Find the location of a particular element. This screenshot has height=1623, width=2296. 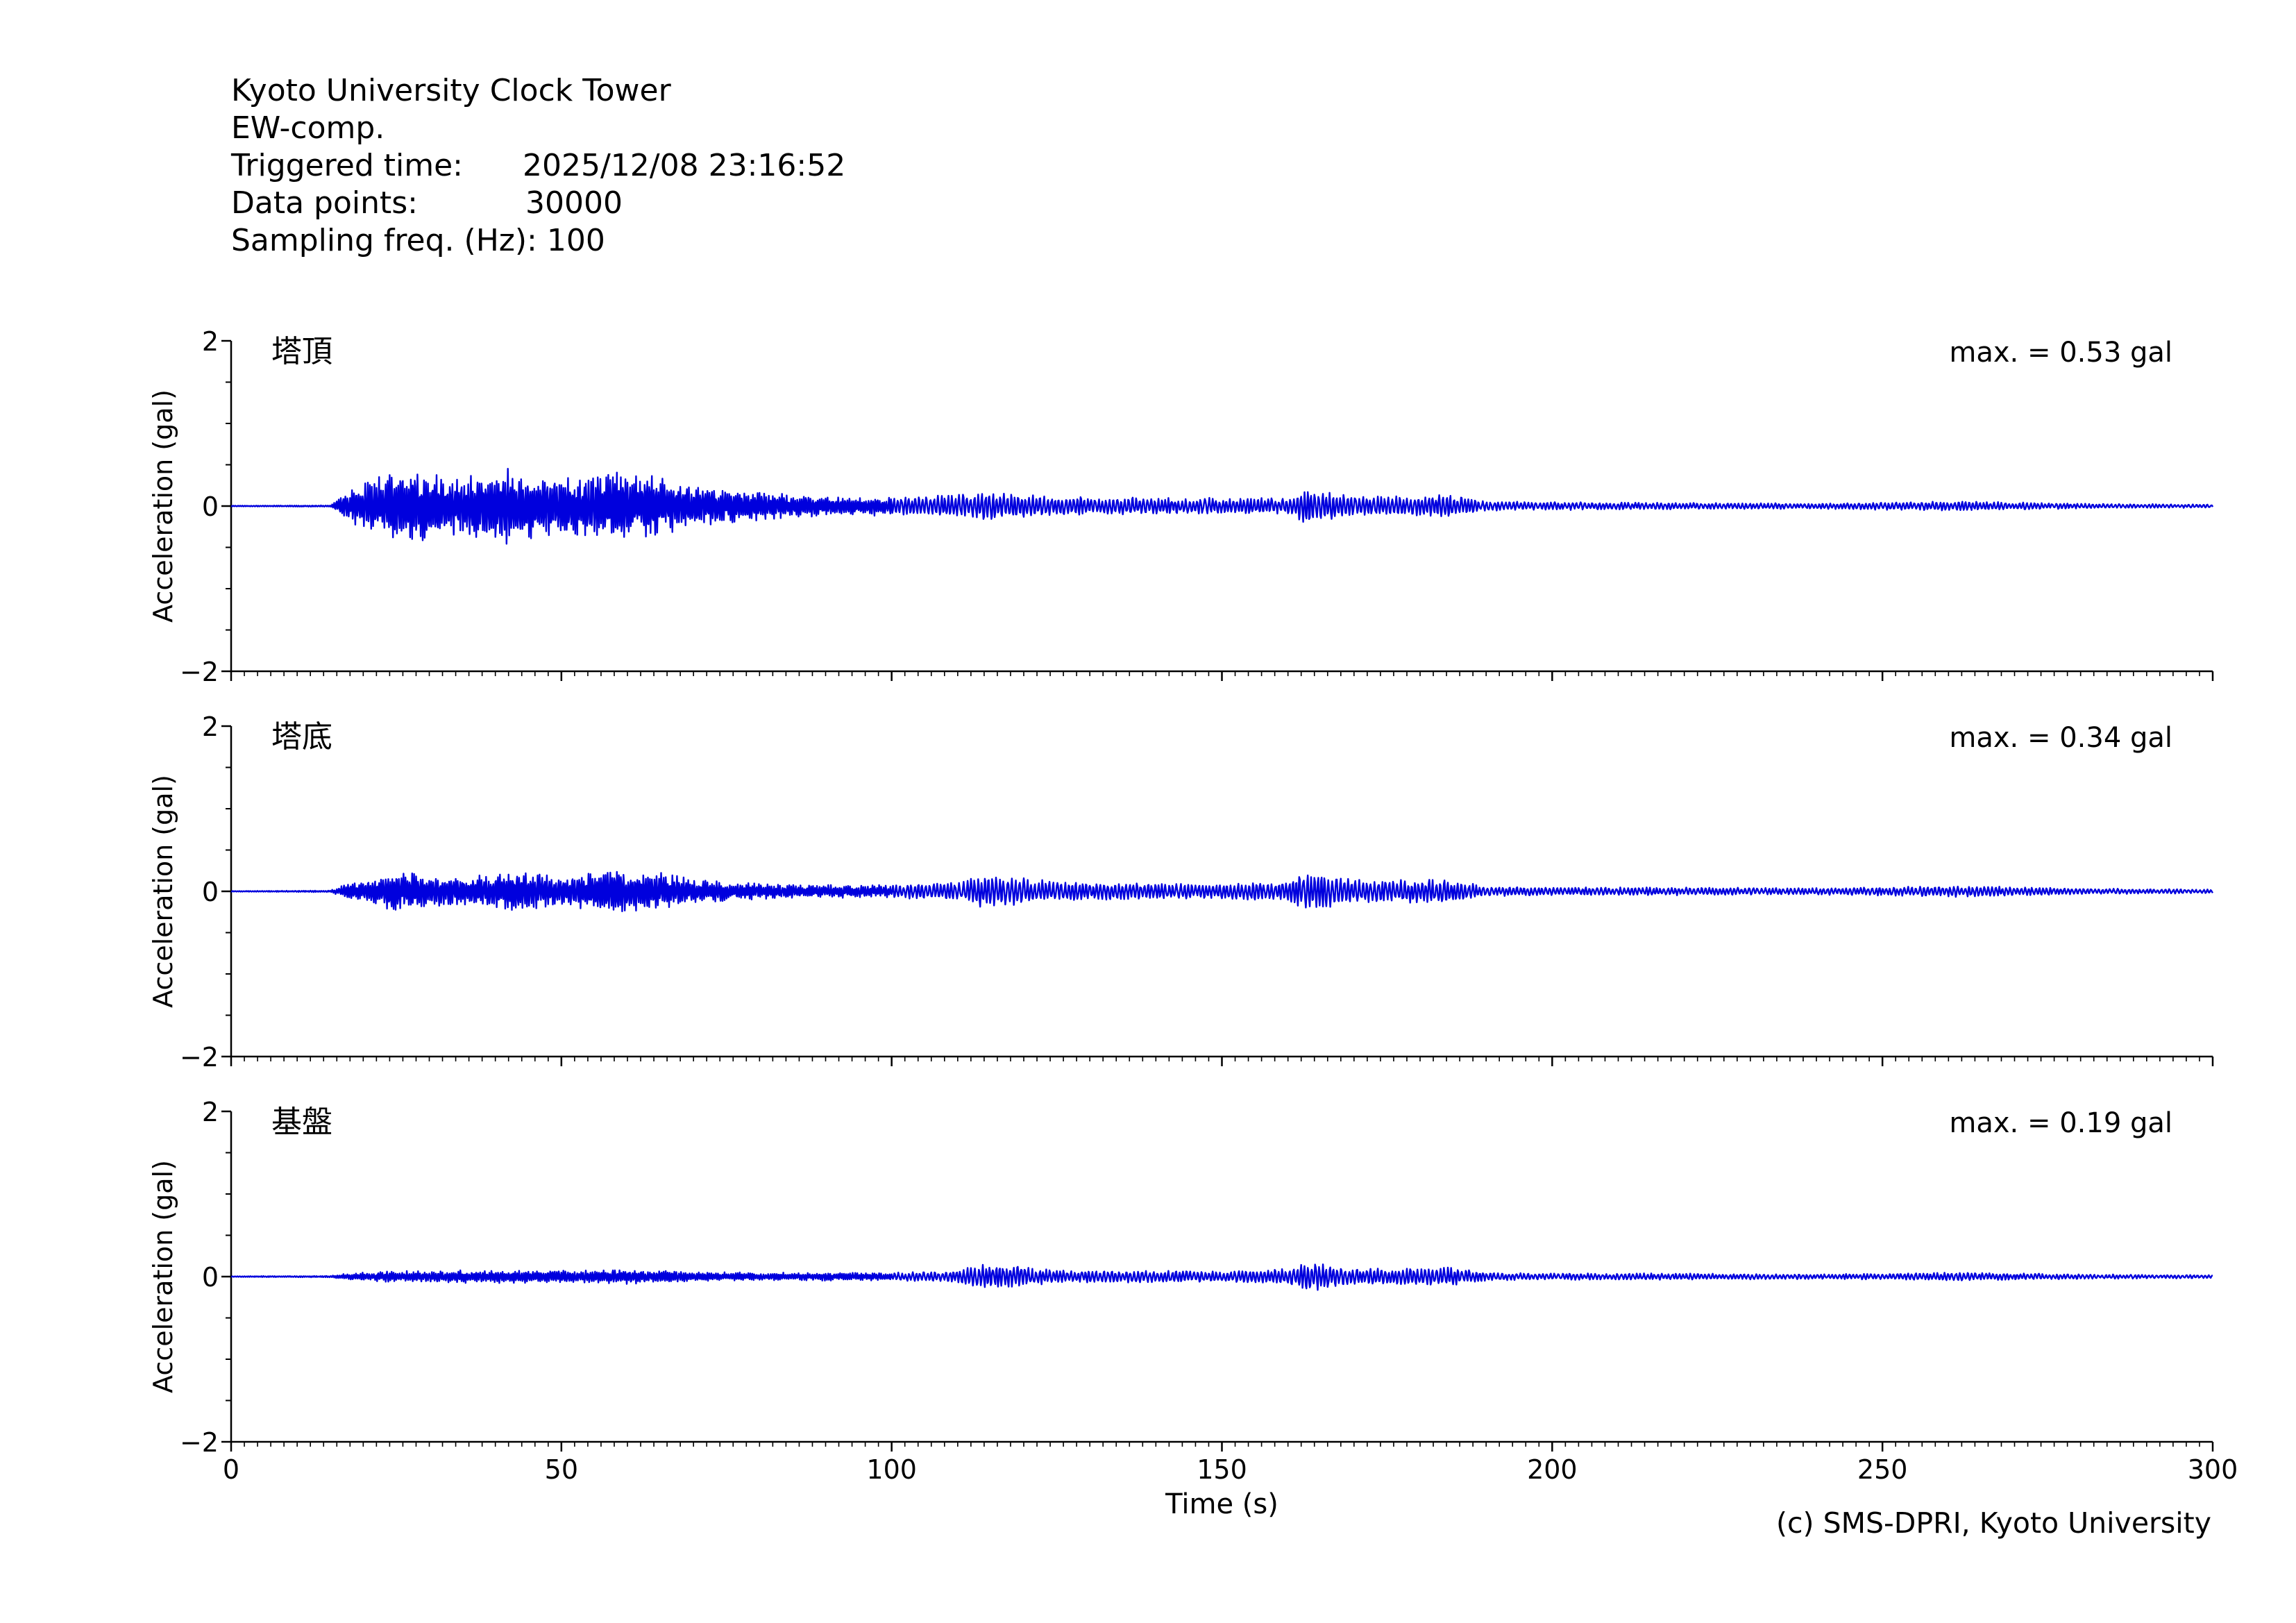

data-points-row: Data points: 30000 is located at coordinates (451, 203).